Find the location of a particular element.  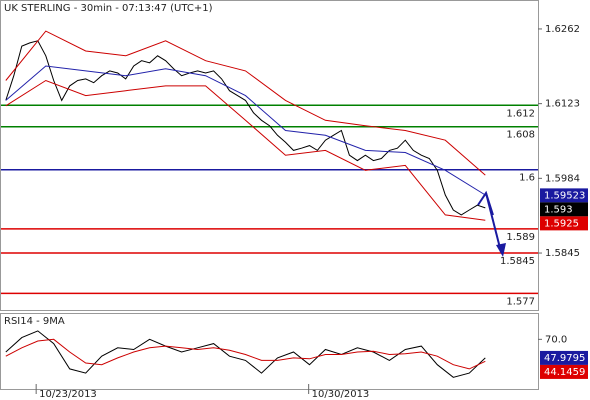

level-label: 1.5845 is located at coordinates (517, 261).